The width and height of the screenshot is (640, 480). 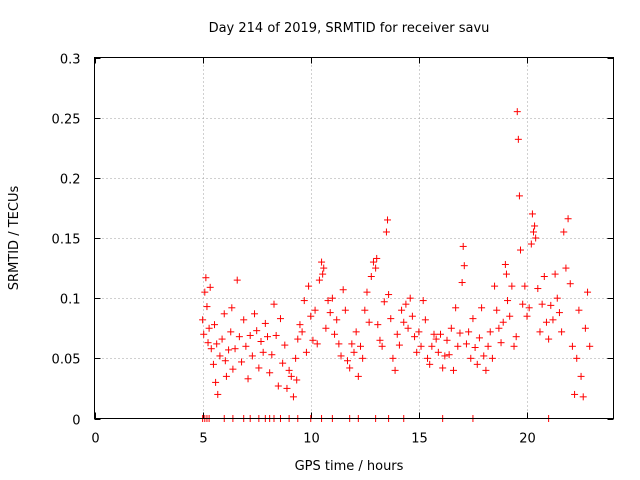 I want to click on y-tick-label: 0.15, so click(x=66, y=240).